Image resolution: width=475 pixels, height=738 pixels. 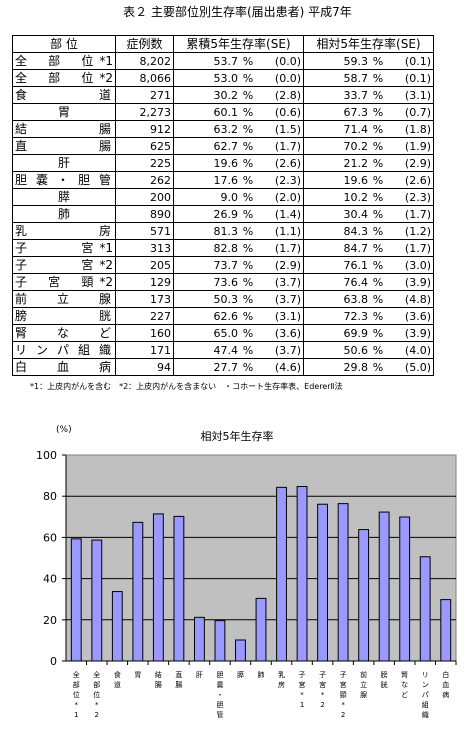 I want to click on cell-cumulative-se: (2.3), so click(x=280, y=180).